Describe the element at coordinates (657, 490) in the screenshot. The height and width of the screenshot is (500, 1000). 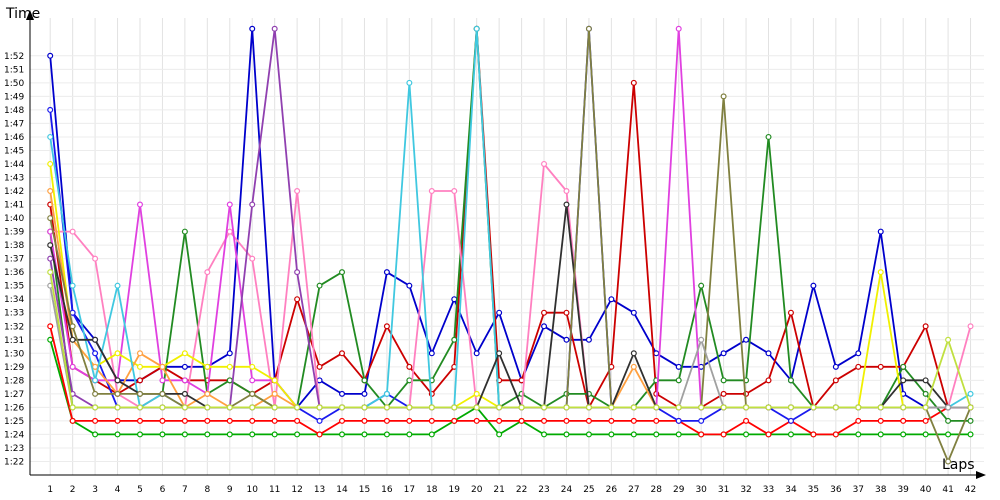
I see `x-tick-label: 28` at that location.